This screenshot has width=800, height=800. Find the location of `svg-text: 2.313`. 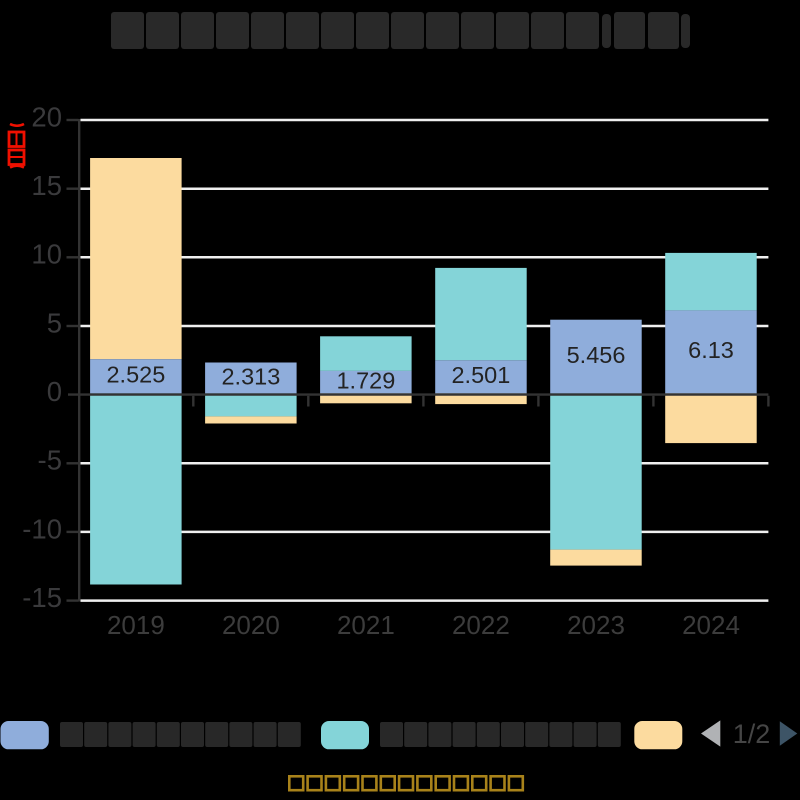

svg-text: 2.313 is located at coordinates (250, 376).